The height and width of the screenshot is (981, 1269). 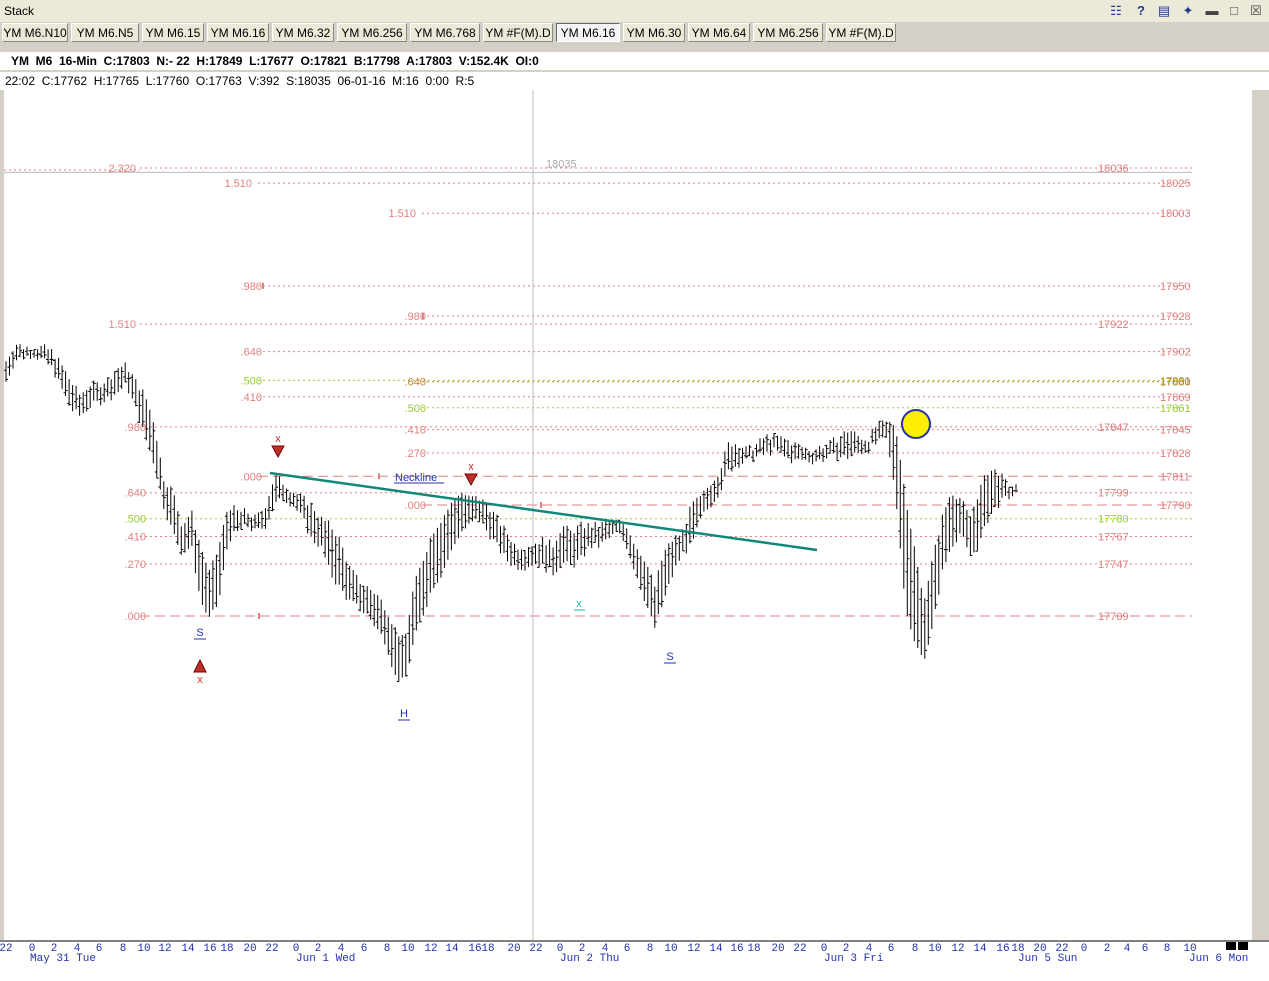 What do you see at coordinates (278, 439) in the screenshot?
I see `signal-mark: x` at bounding box center [278, 439].